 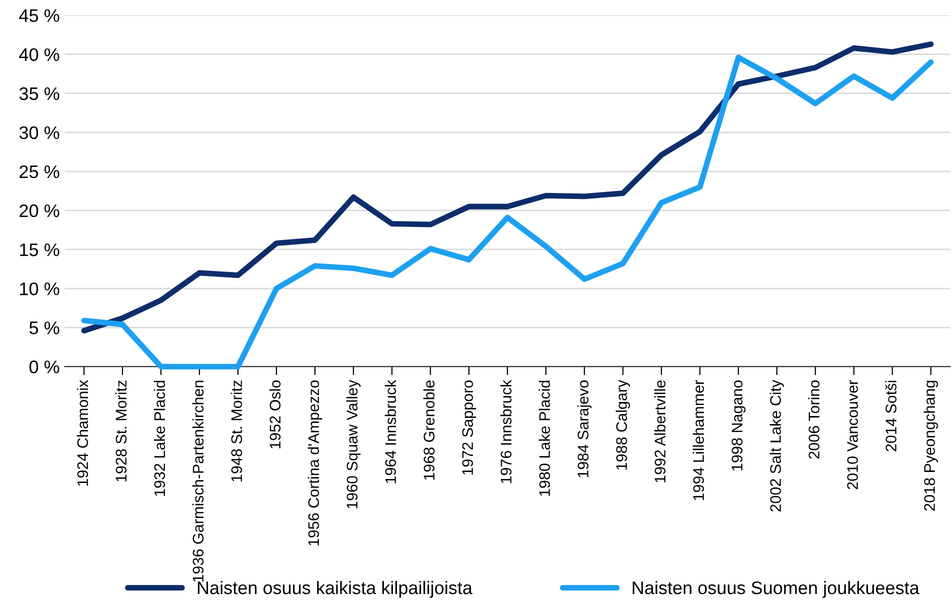 I want to click on x-tick-label: 1984 Sarajevo, so click(x=584, y=429).